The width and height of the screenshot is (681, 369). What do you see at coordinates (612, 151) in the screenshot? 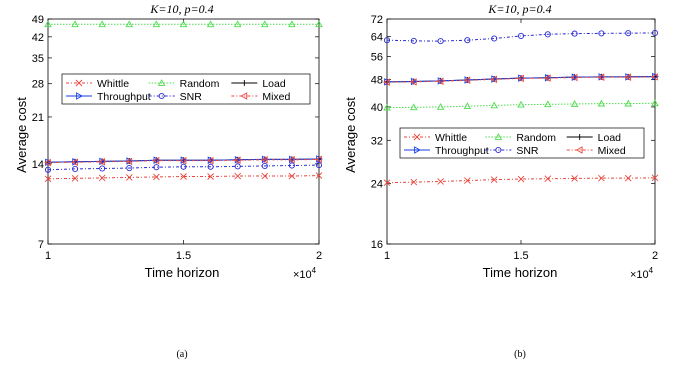
I see `legend-label-mixed: Mixed` at bounding box center [612, 151].